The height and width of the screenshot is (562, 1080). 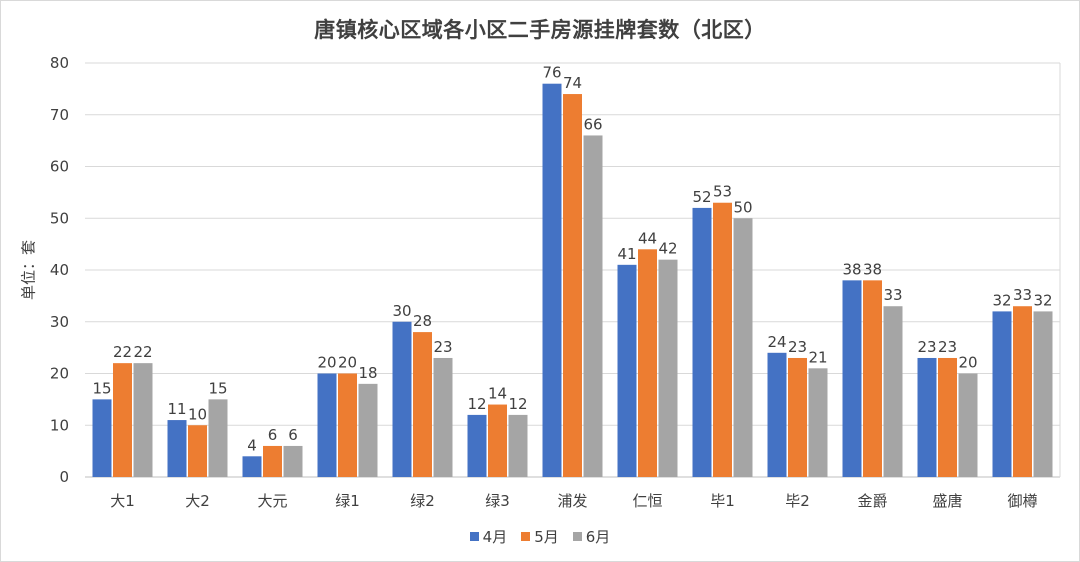 What do you see at coordinates (872, 269) in the screenshot?
I see `data-label: 38` at bounding box center [872, 269].